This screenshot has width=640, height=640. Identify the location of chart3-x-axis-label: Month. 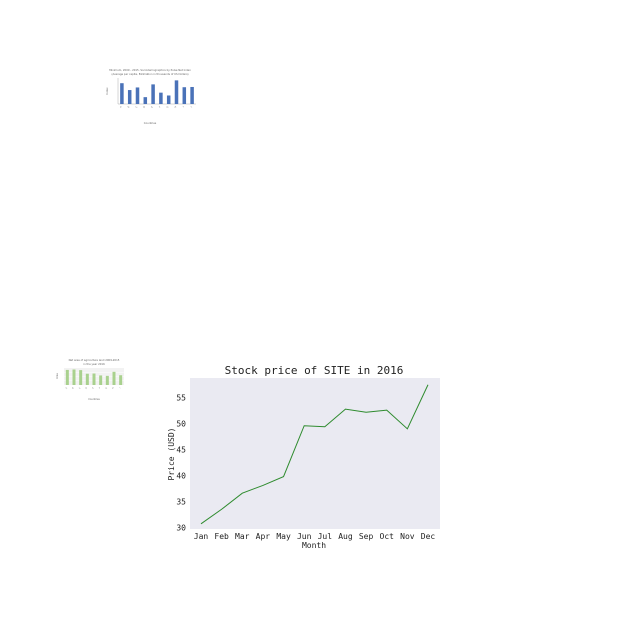
(314, 545).